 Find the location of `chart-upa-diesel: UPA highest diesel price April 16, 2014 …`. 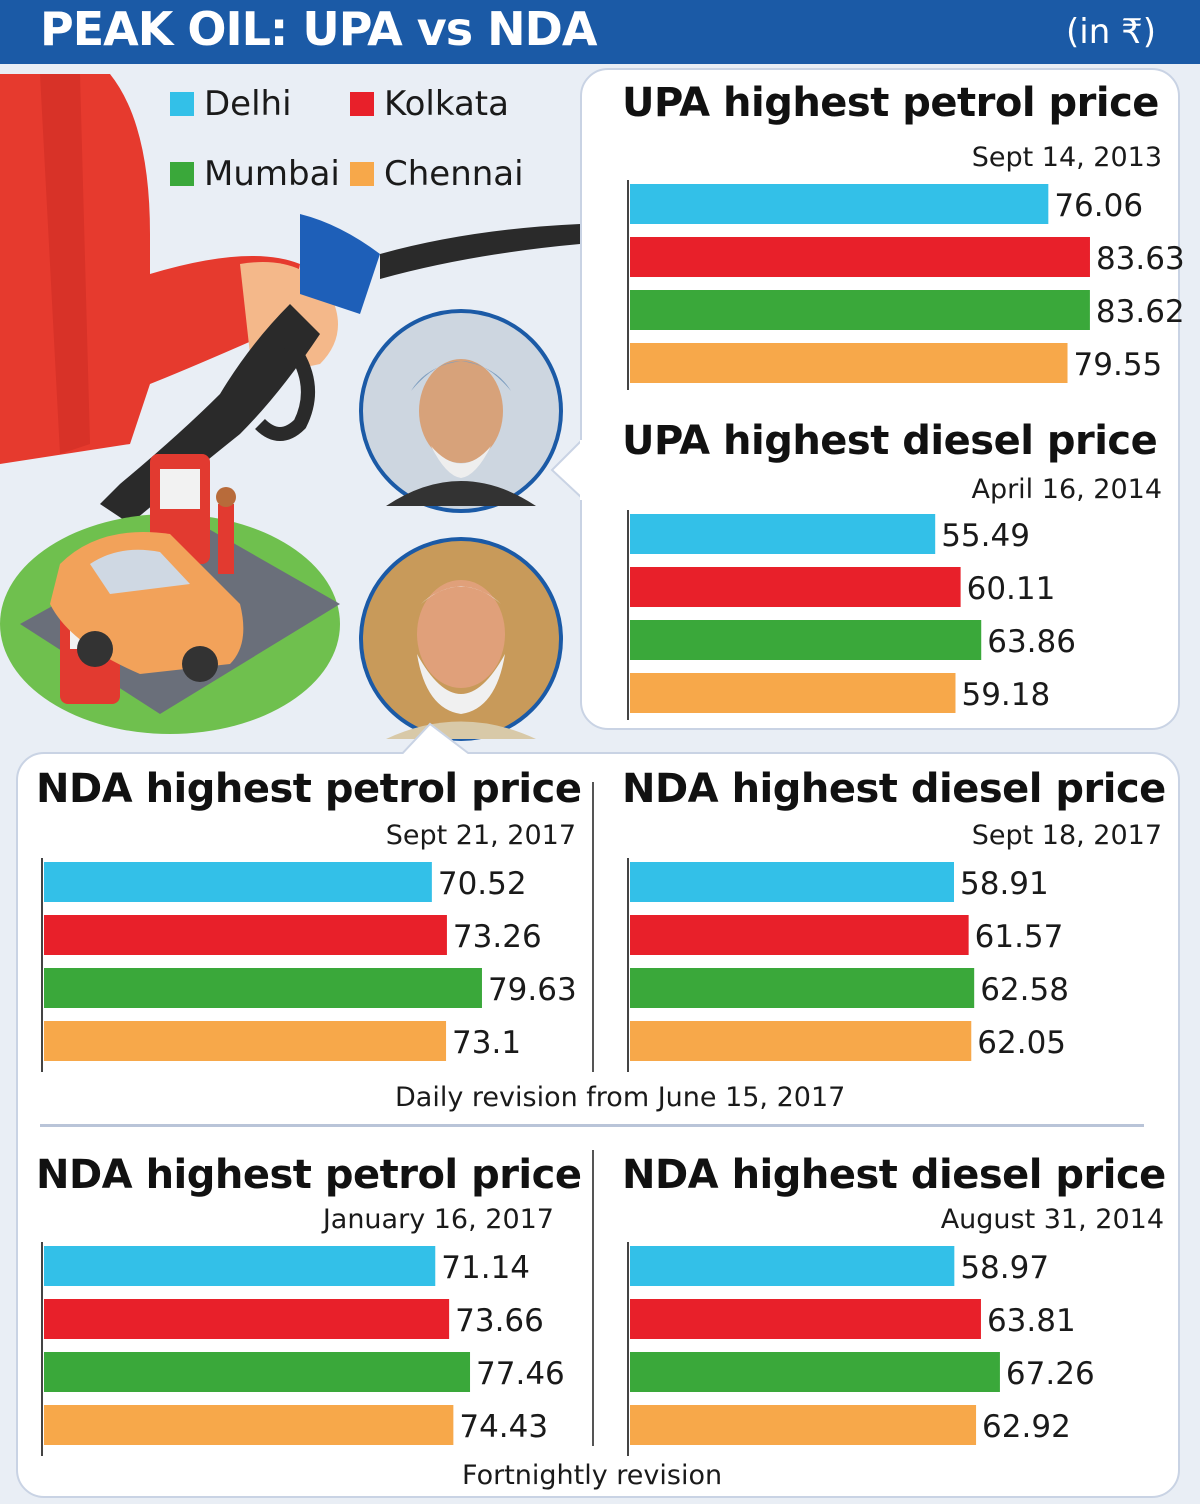

chart-upa-diesel: UPA highest diesel price April 16, 2014 … is located at coordinates (892, 569).